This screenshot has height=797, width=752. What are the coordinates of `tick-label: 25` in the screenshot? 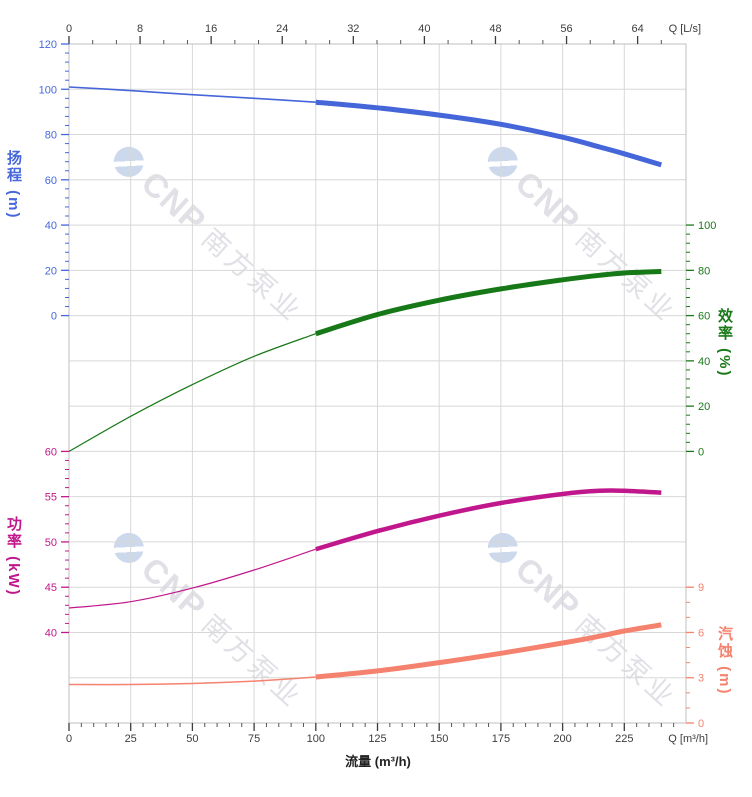 It's located at (131, 739).